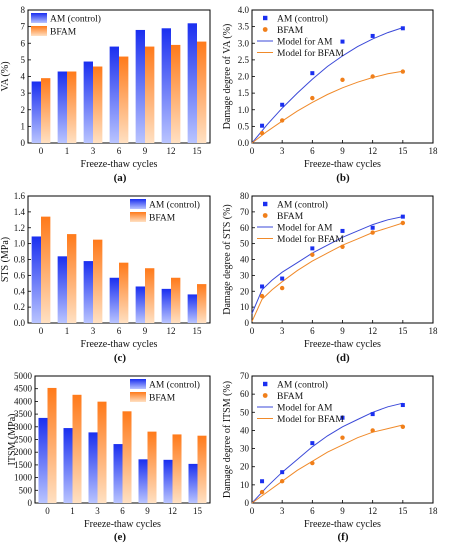  Describe the element at coordinates (245, 412) in the screenshot. I see `y-tick-label: 50` at that location.